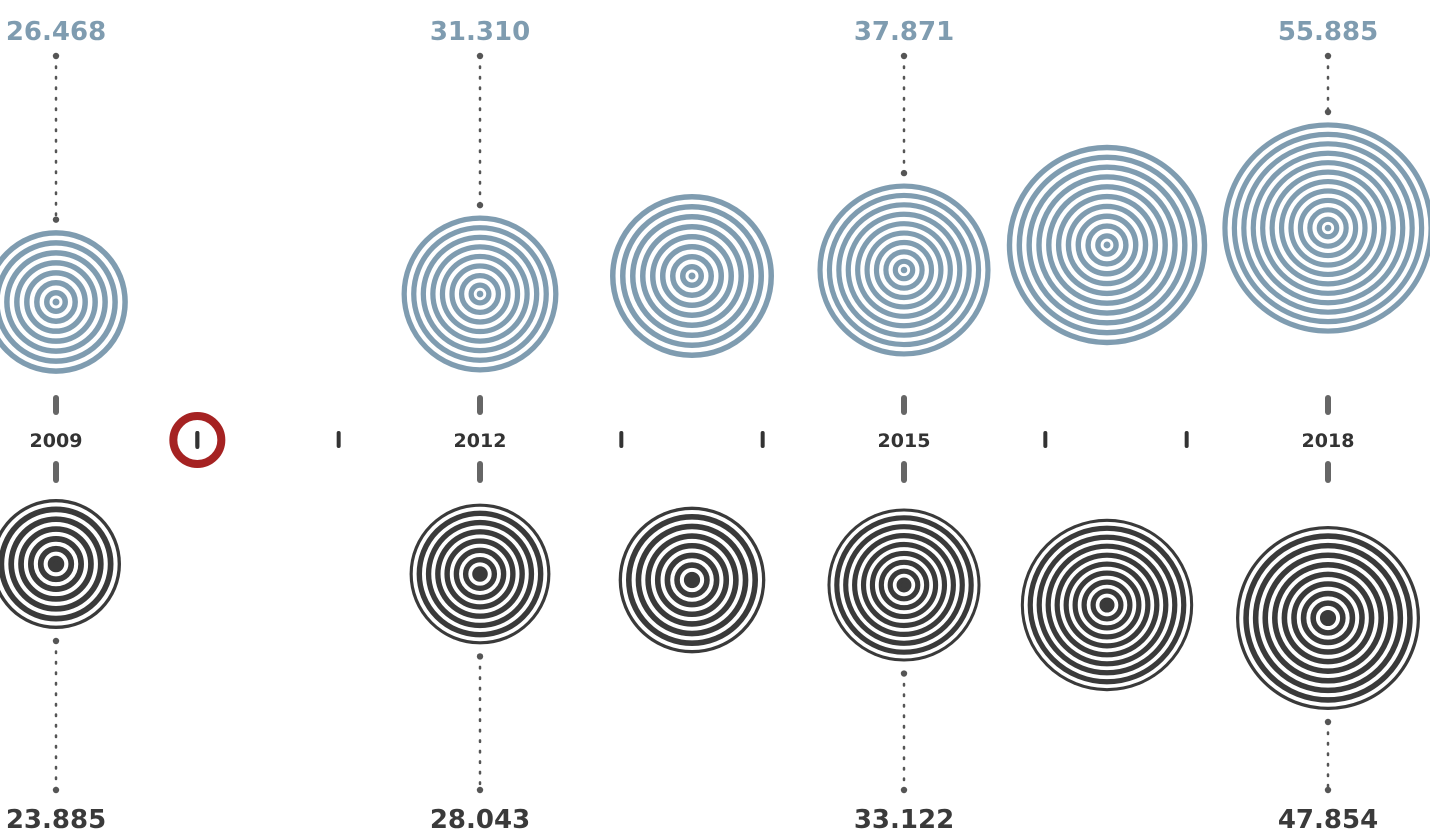 The image size is (1430, 836). I want to click on top-2009-leader-end, so click(56, 56).